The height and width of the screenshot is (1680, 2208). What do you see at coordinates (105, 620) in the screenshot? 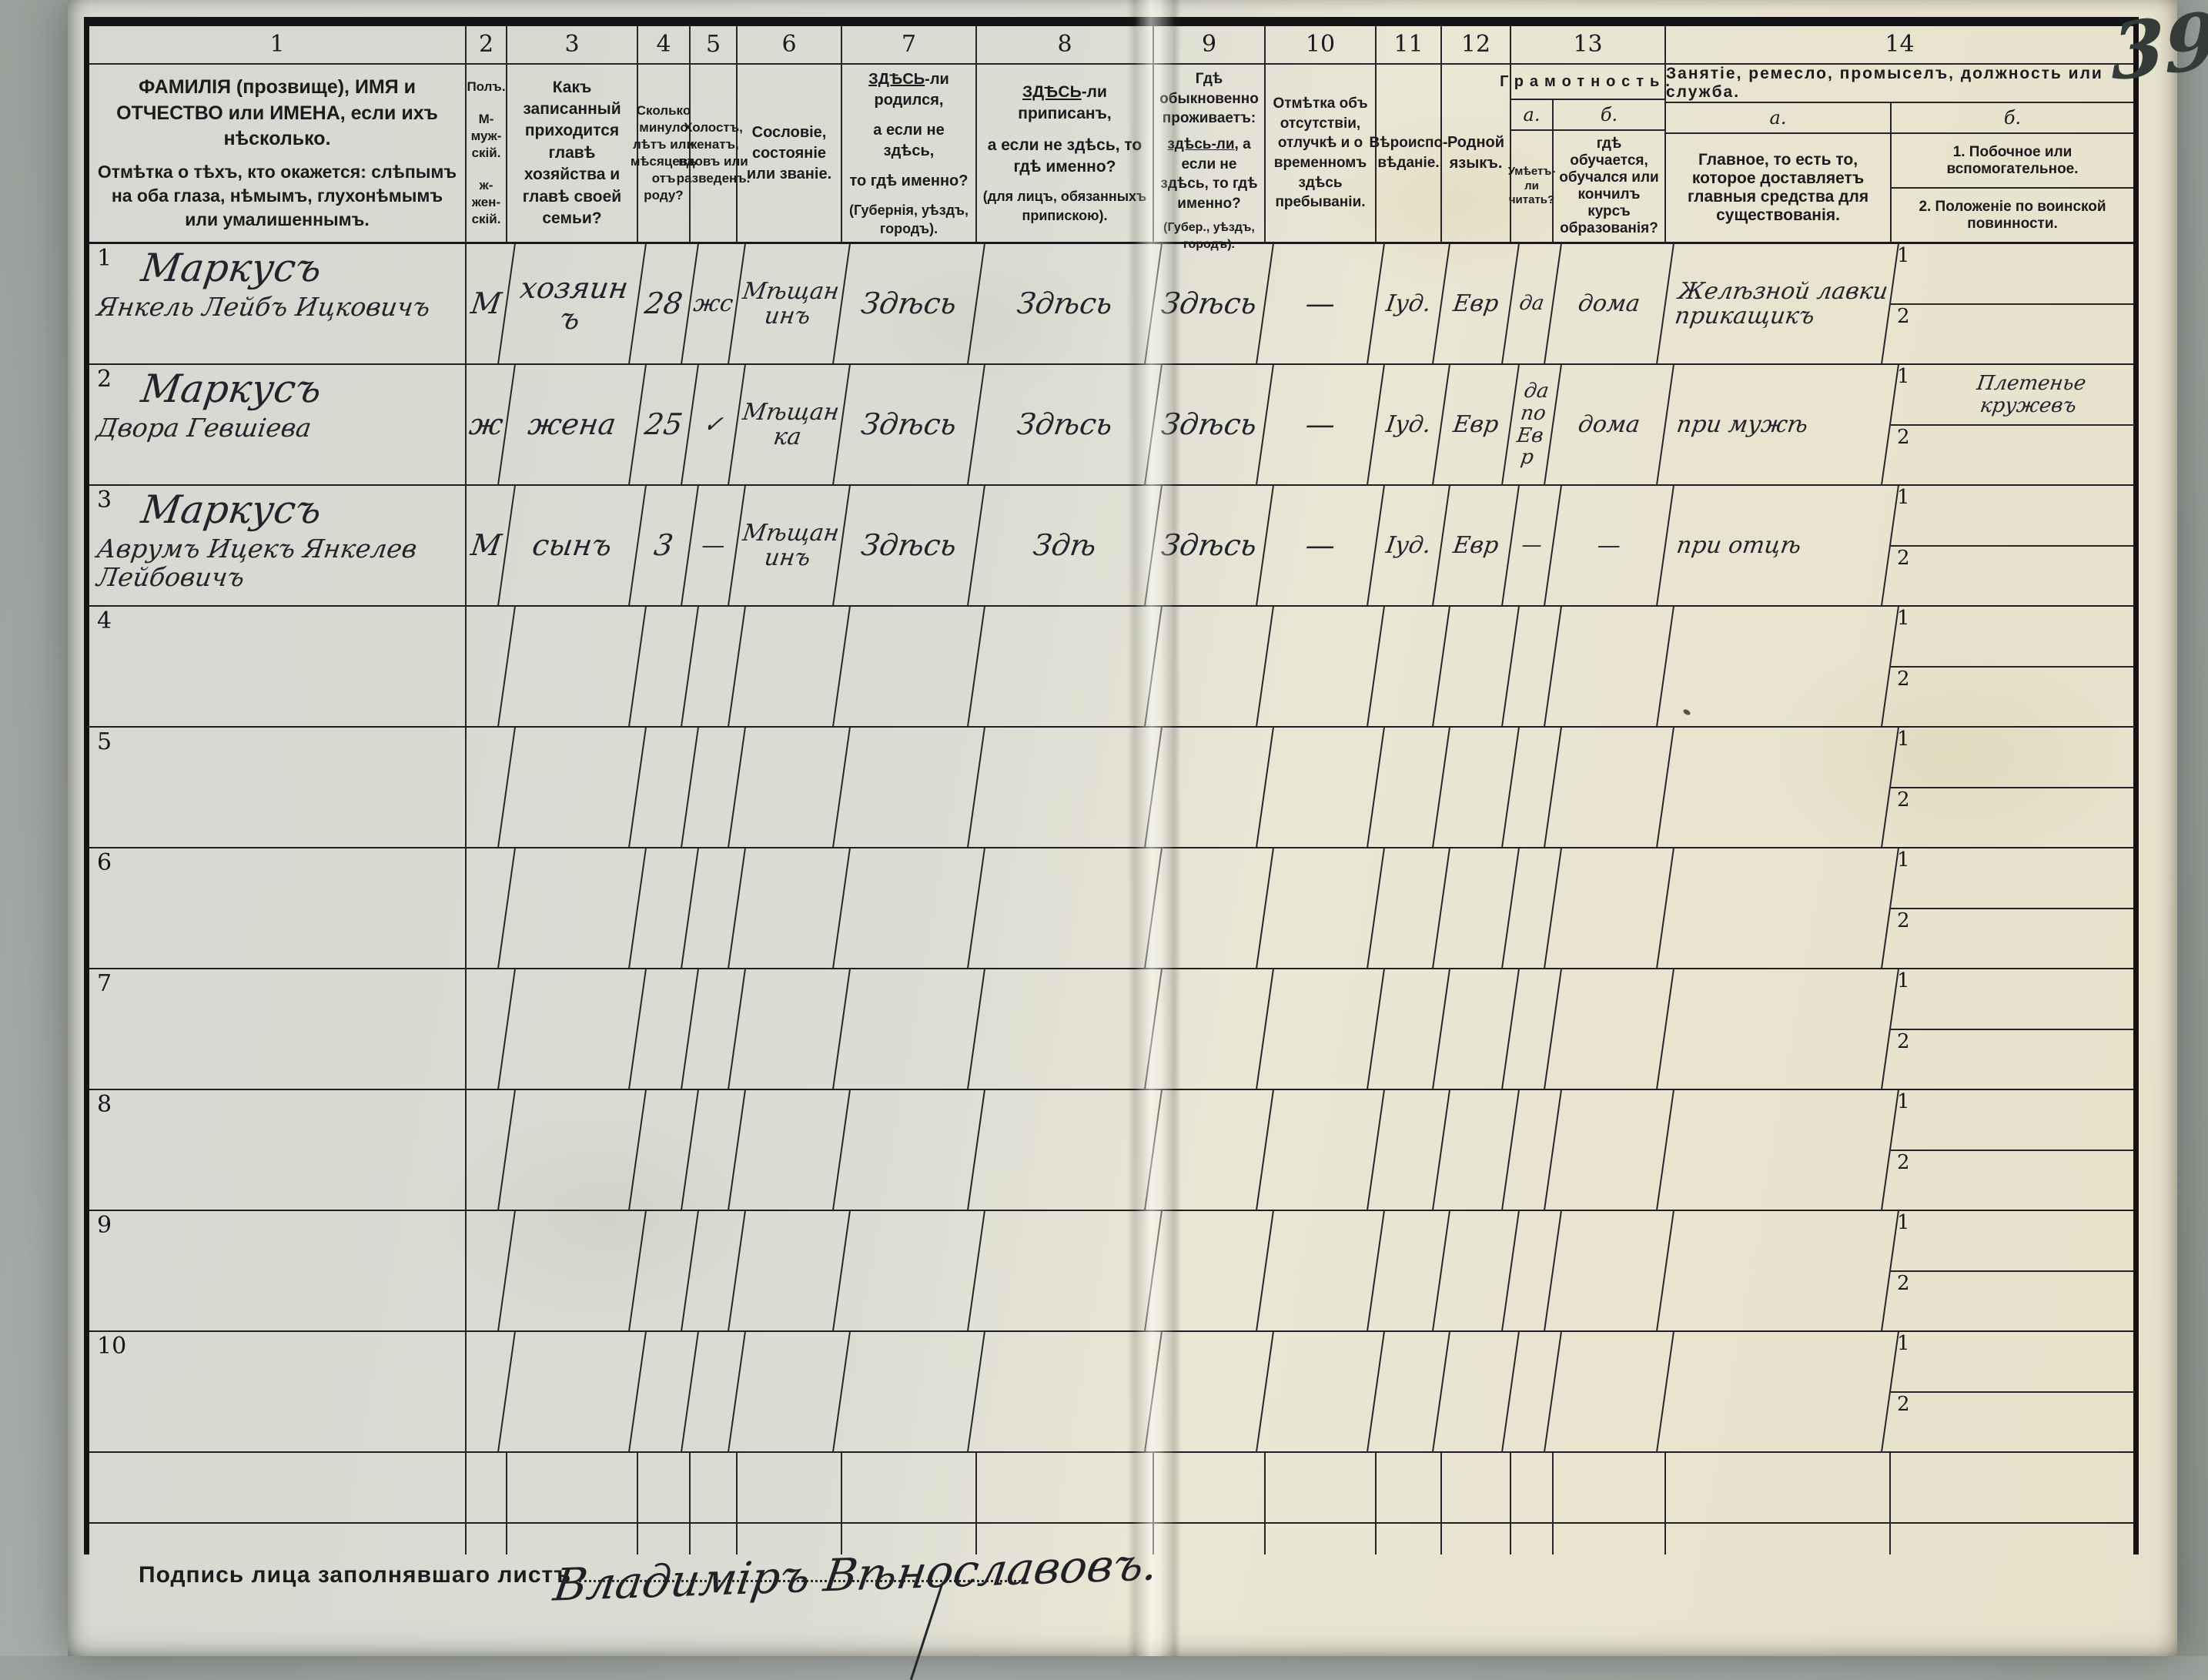
I see `row-number: 4` at bounding box center [105, 620].